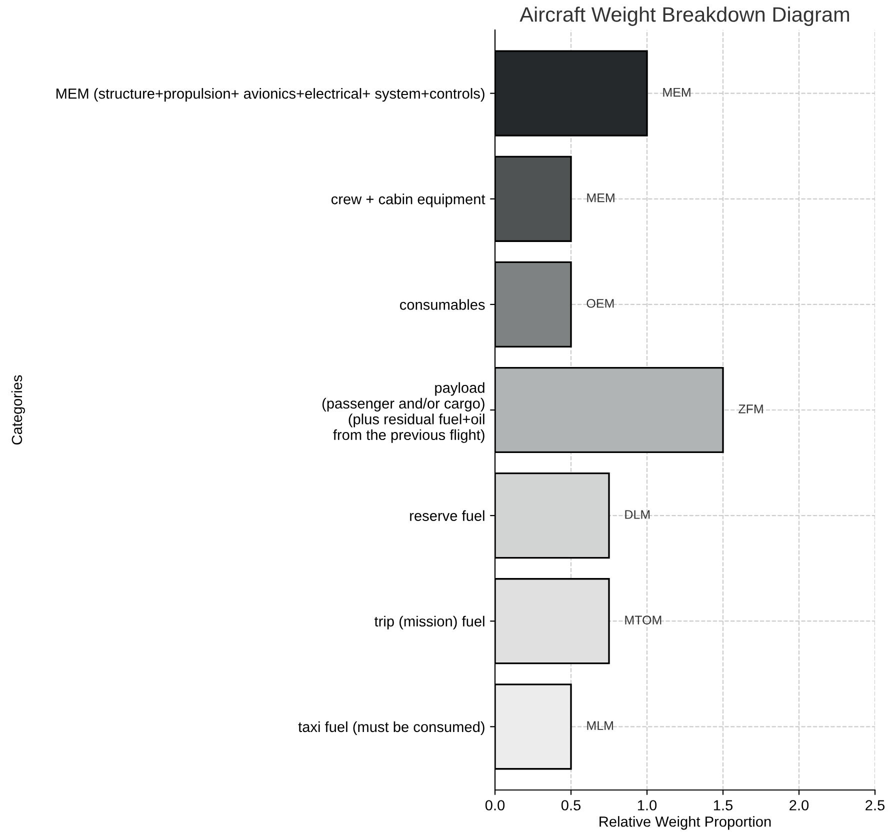  What do you see at coordinates (723, 805) in the screenshot?
I see `x-tick-label: 1.5` at bounding box center [723, 805].